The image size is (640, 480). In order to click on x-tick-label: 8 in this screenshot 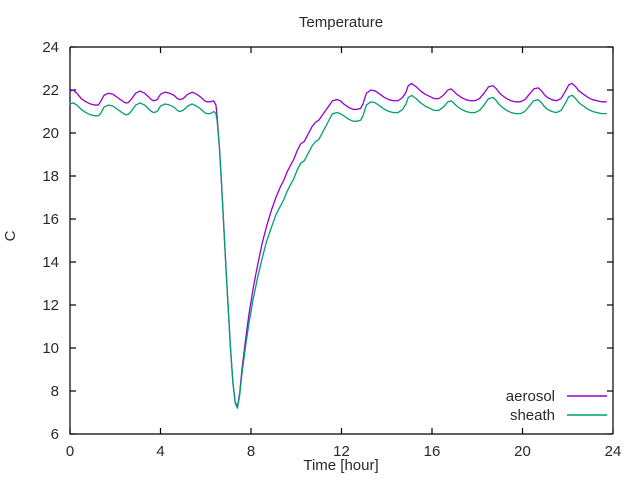, I will do `click(251, 451)`.